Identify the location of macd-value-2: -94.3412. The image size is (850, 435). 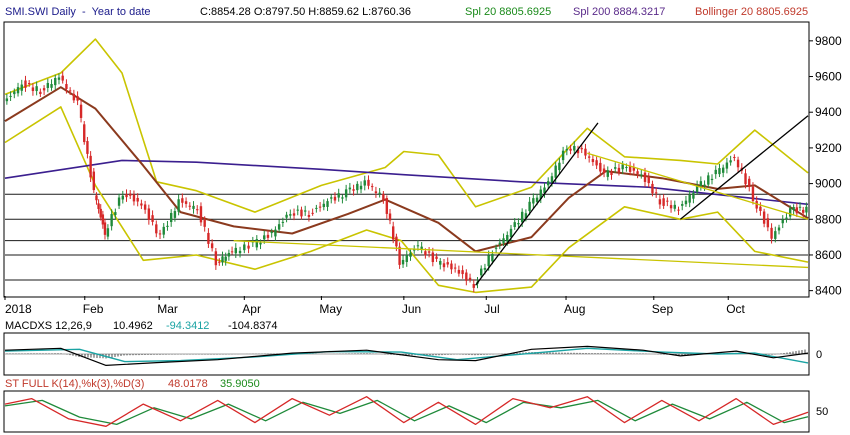
(187, 326).